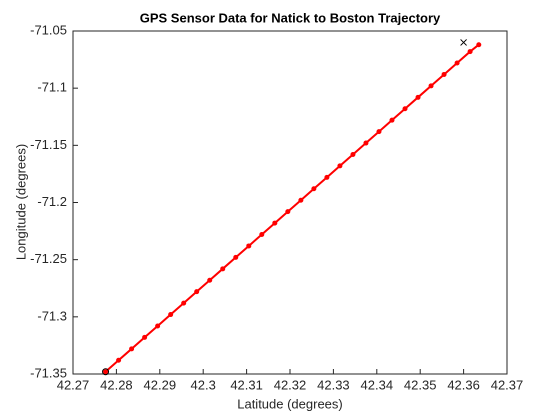 This screenshot has width=560, height=420. I want to click on x-tick-label: 42.27, so click(73, 384).